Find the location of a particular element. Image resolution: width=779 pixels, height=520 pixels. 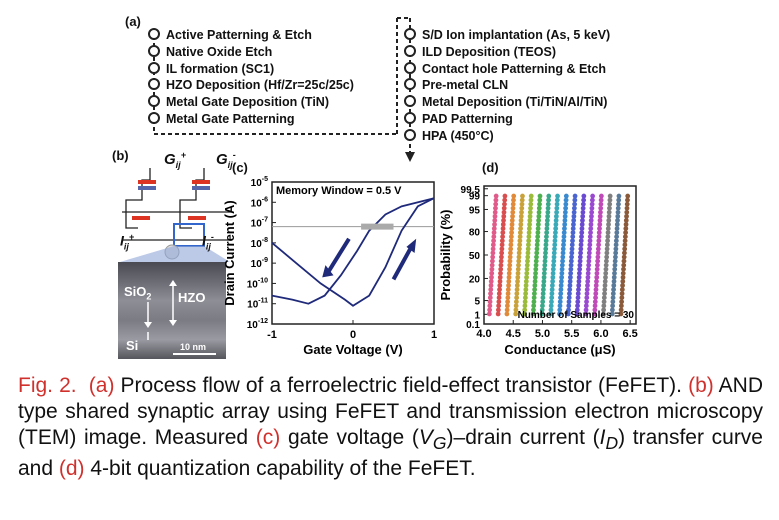

y-axis-label: Probability (%) is located at coordinates (446, 254).